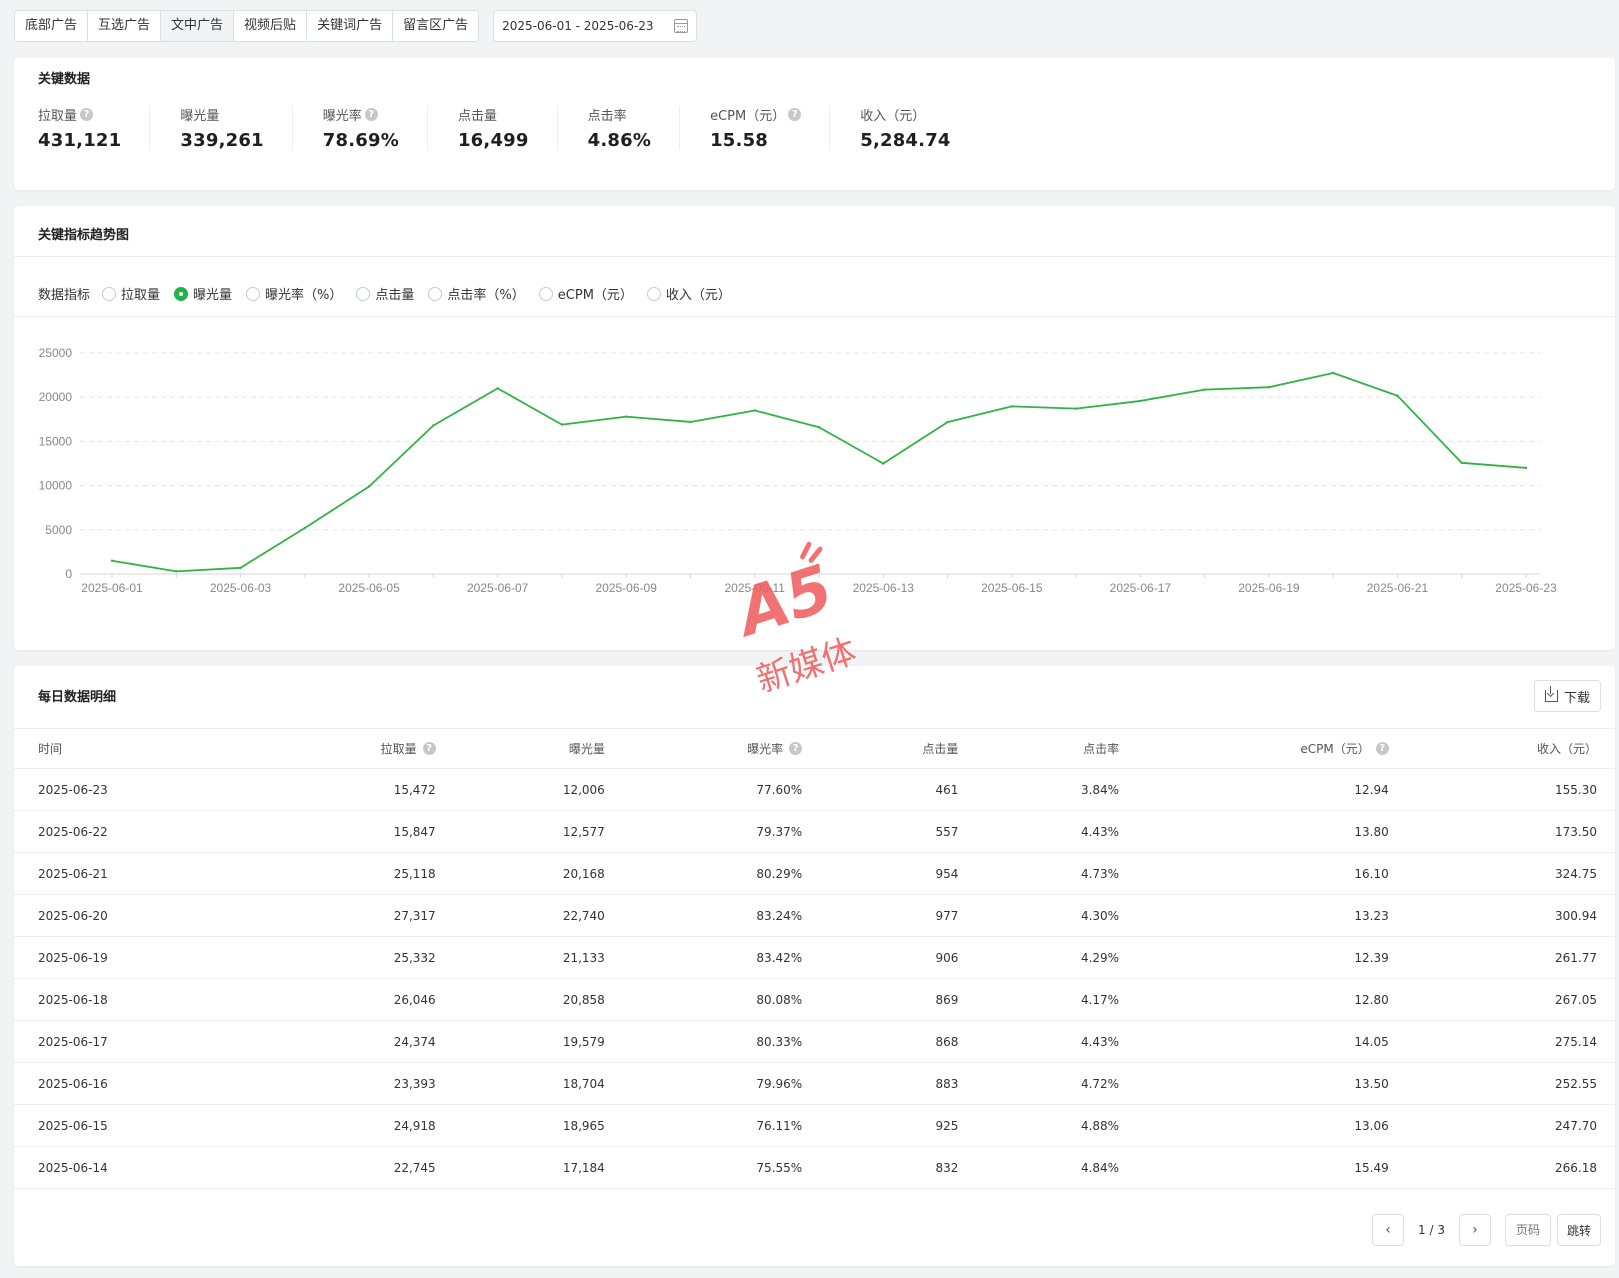 The height and width of the screenshot is (1278, 1619). I want to click on table-cell: 24,918, so click(355, 1125).